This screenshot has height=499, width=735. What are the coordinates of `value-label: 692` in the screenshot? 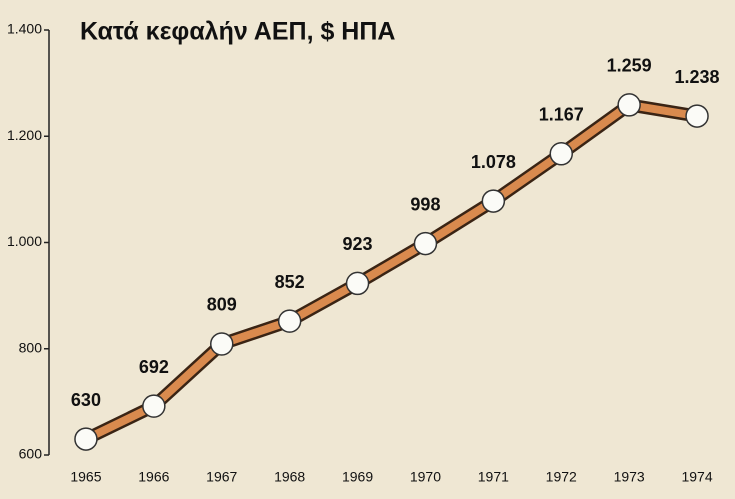 It's located at (154, 367).